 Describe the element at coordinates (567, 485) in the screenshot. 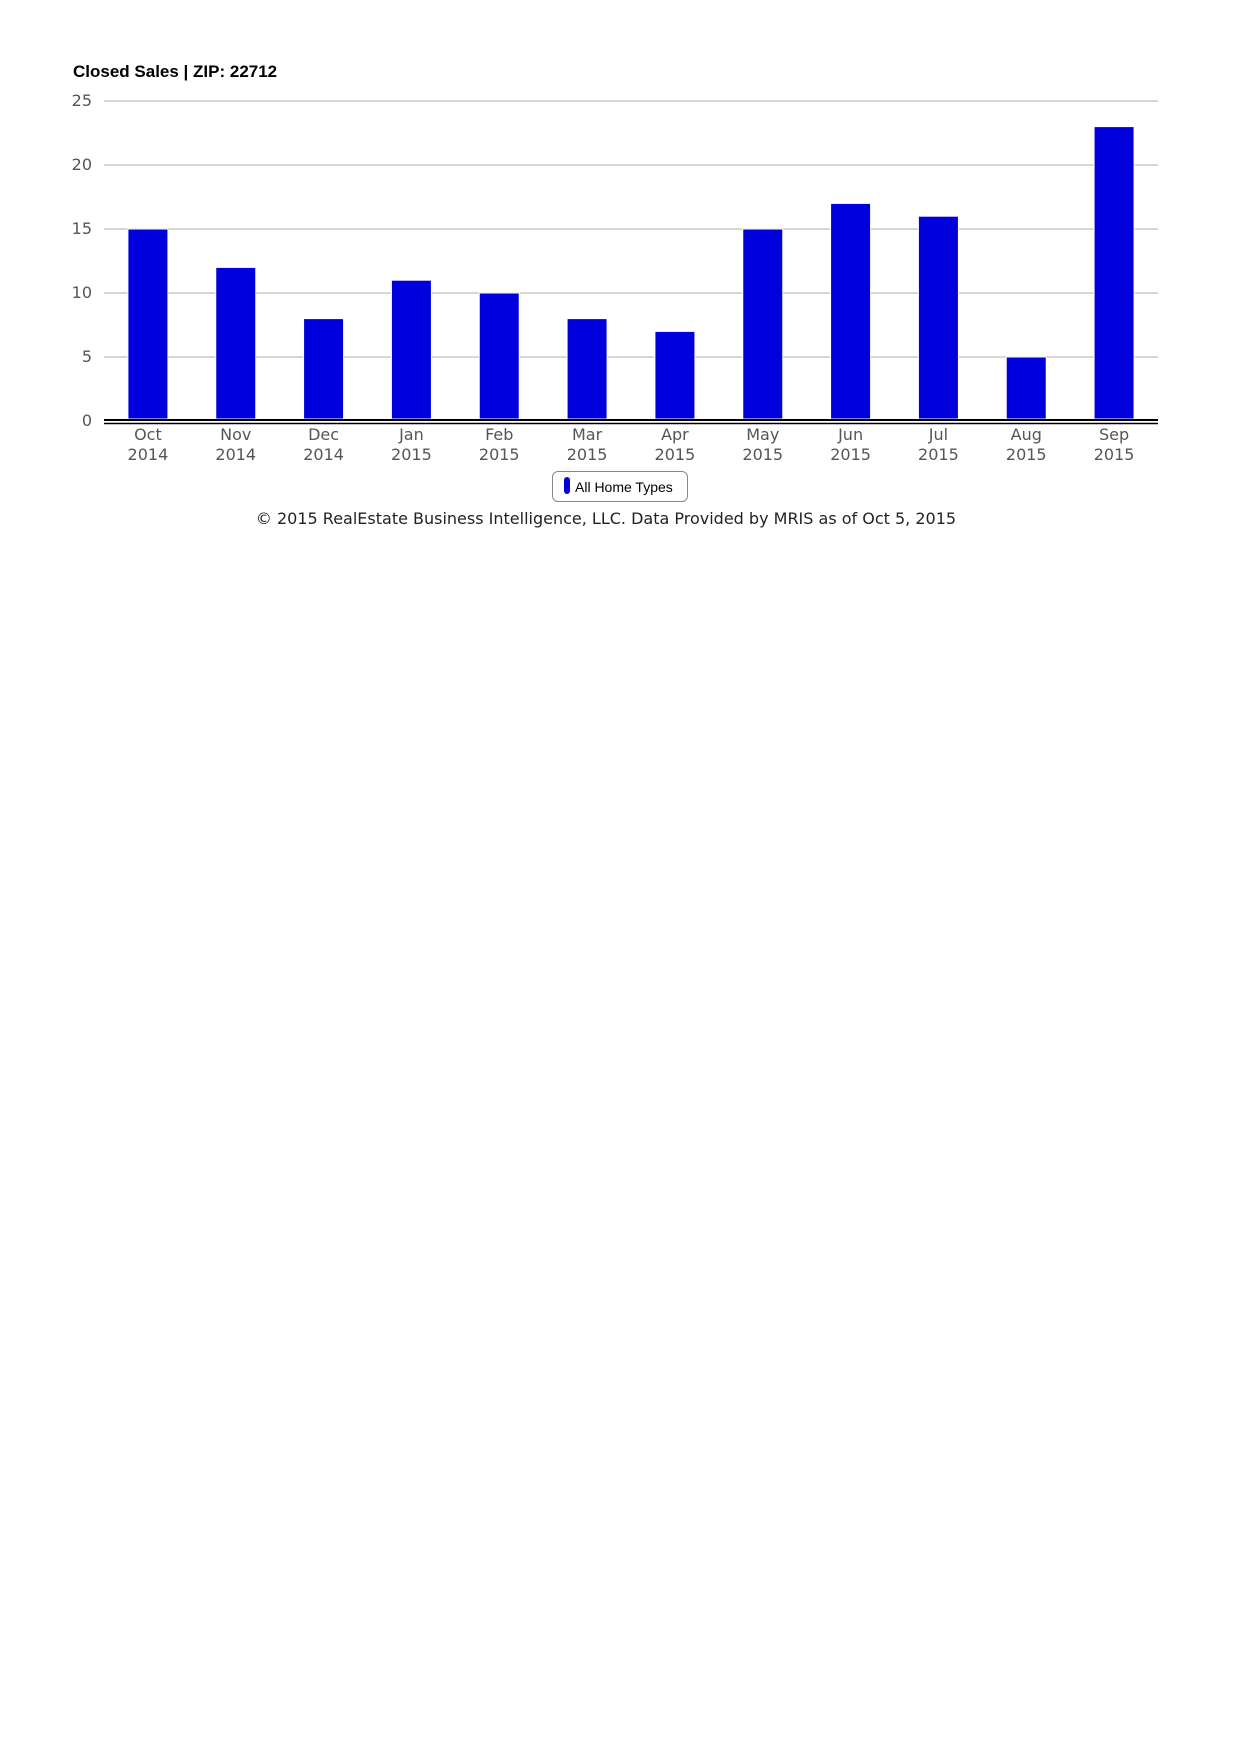

I see `legend-swatch` at that location.